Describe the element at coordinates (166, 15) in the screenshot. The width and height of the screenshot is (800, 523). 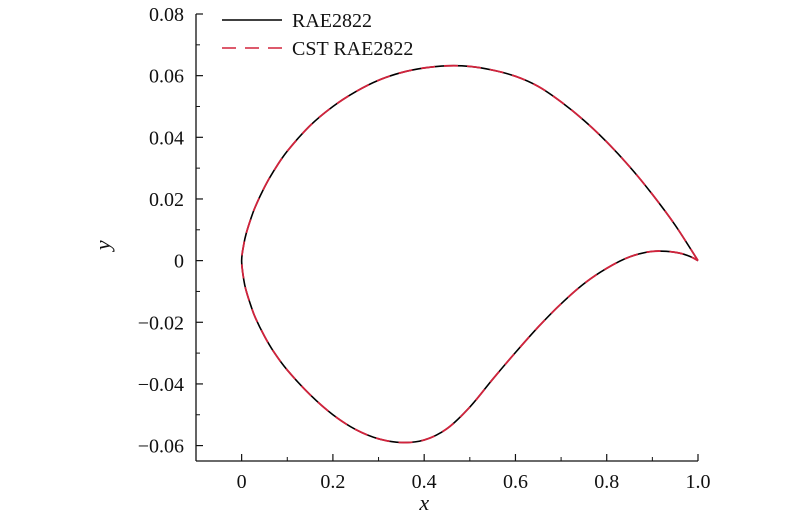
I see `y-tick-label: 0.08` at that location.